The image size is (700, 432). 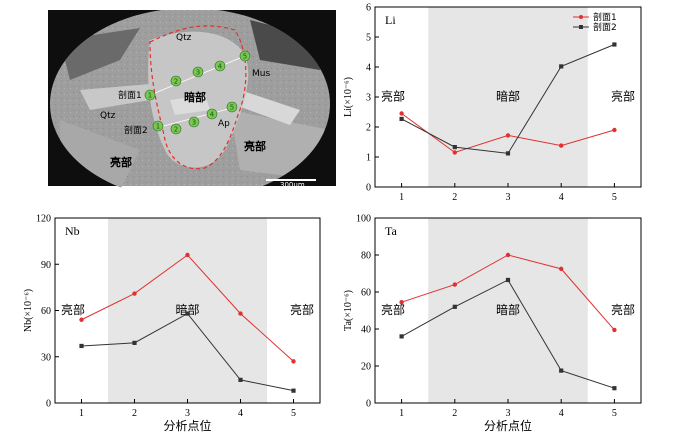 I want to click on nb-y-tick-label: 30, so click(x=46, y=357).